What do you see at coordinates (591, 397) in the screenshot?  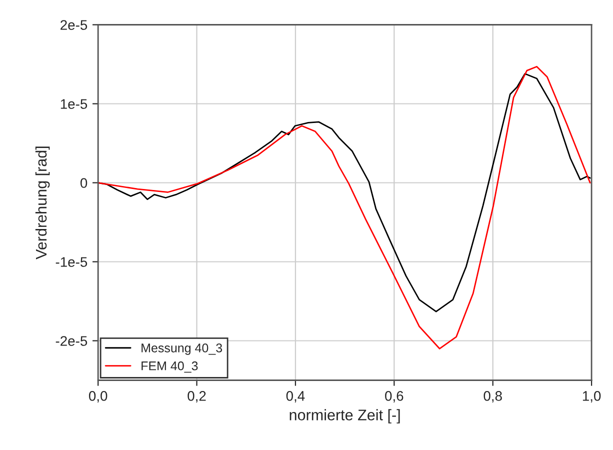 I see `x-tick-label: 1,0` at bounding box center [591, 397].